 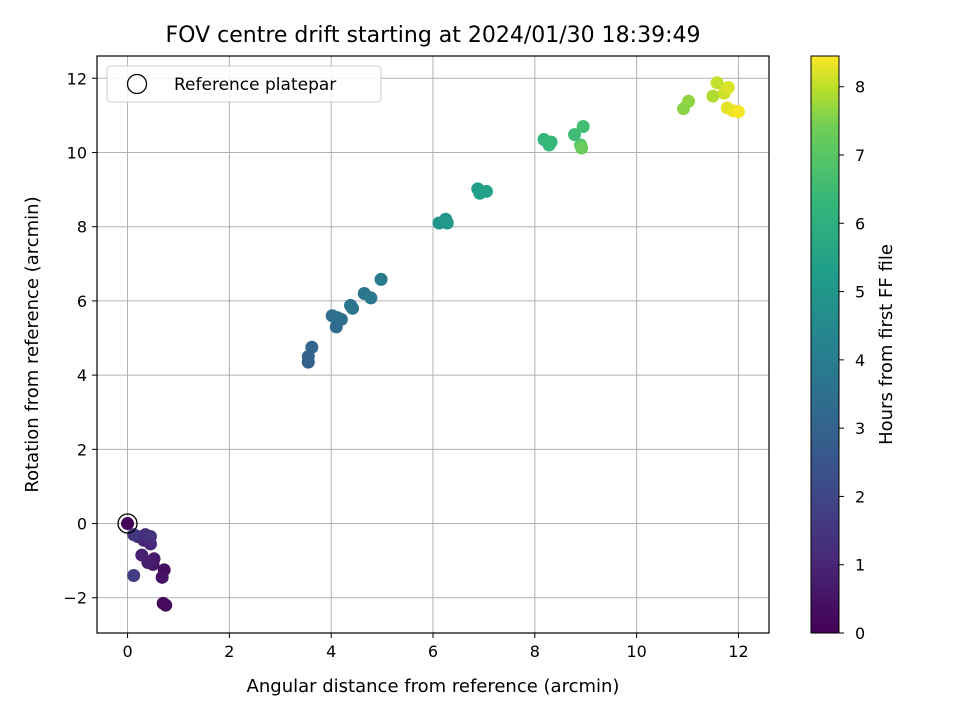 What do you see at coordinates (860, 155) in the screenshot?
I see `colorbar-tick-label: 7` at bounding box center [860, 155].